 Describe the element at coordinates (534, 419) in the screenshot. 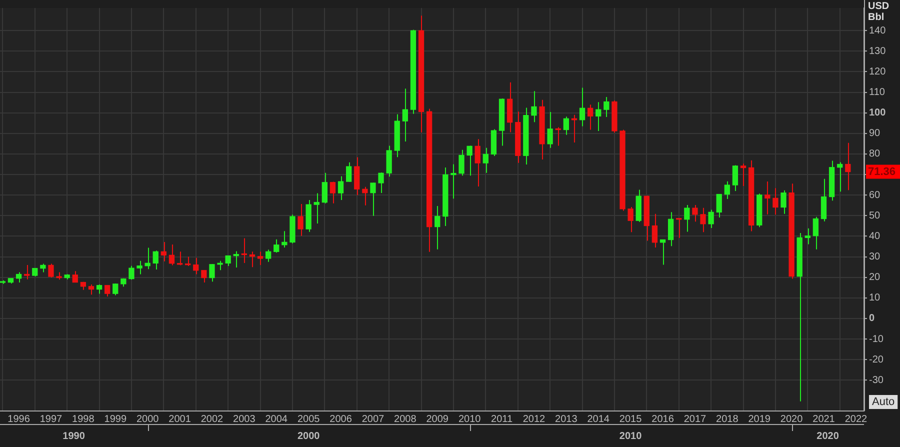

I see `x-tick-label: 2012` at that location.